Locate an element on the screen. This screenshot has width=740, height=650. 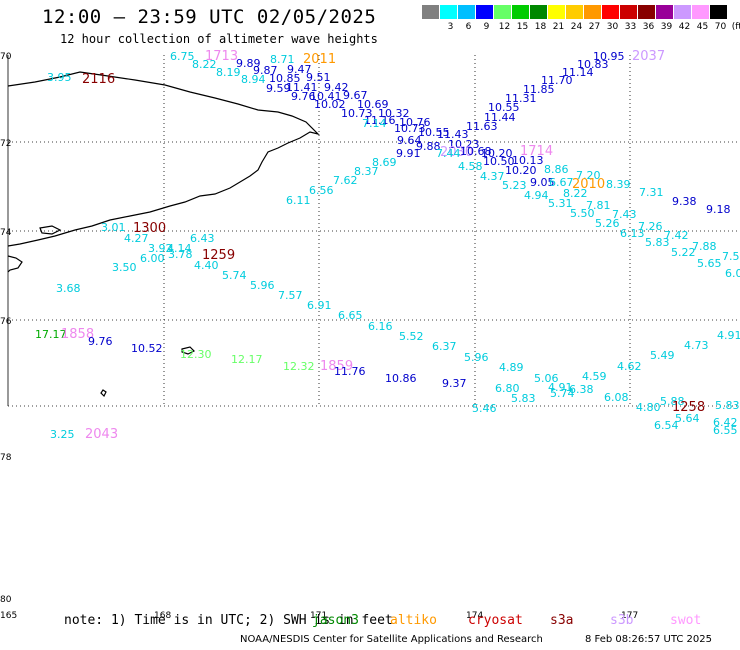
wave-height-label: 4.27 is located at coordinates (136, 238).